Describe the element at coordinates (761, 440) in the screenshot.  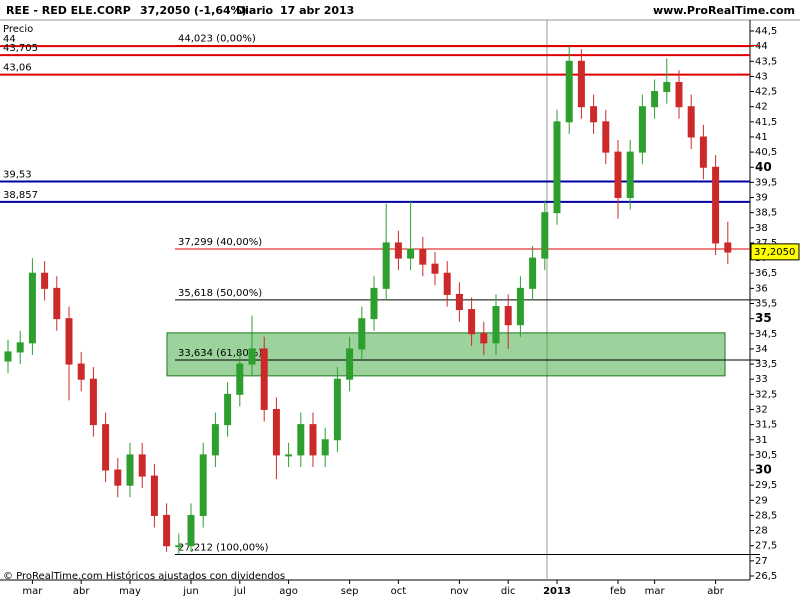
I see `y-tick-label: 31` at that location.